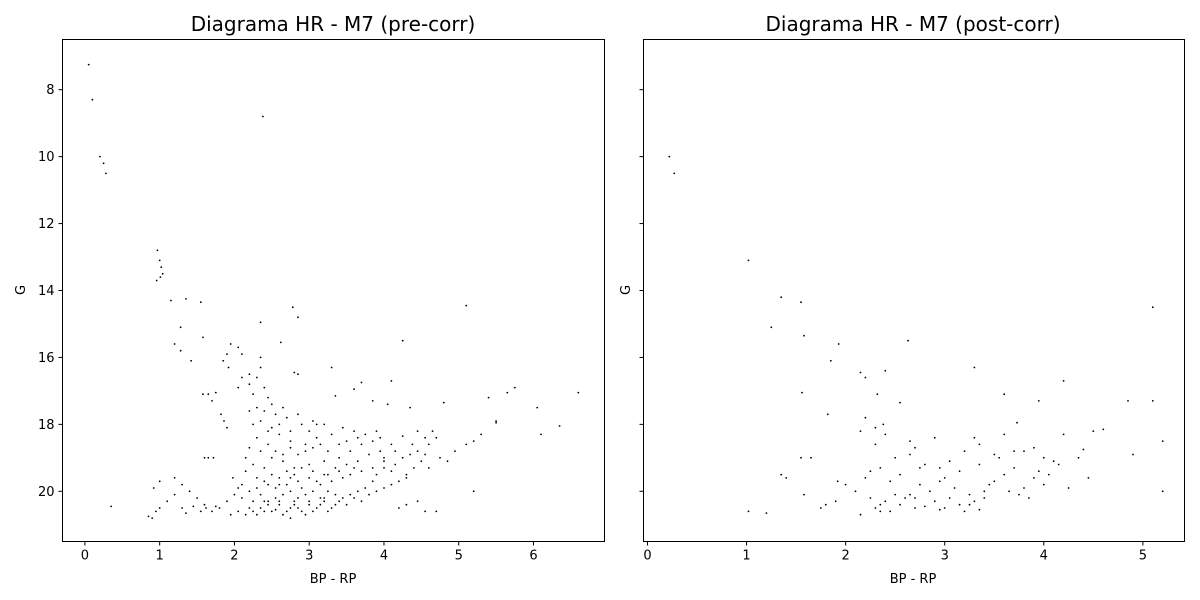  What do you see at coordinates (912, 24) in the screenshot?
I see `chart-title: Diagrama HR - M7 (post-corr)` at bounding box center [912, 24].